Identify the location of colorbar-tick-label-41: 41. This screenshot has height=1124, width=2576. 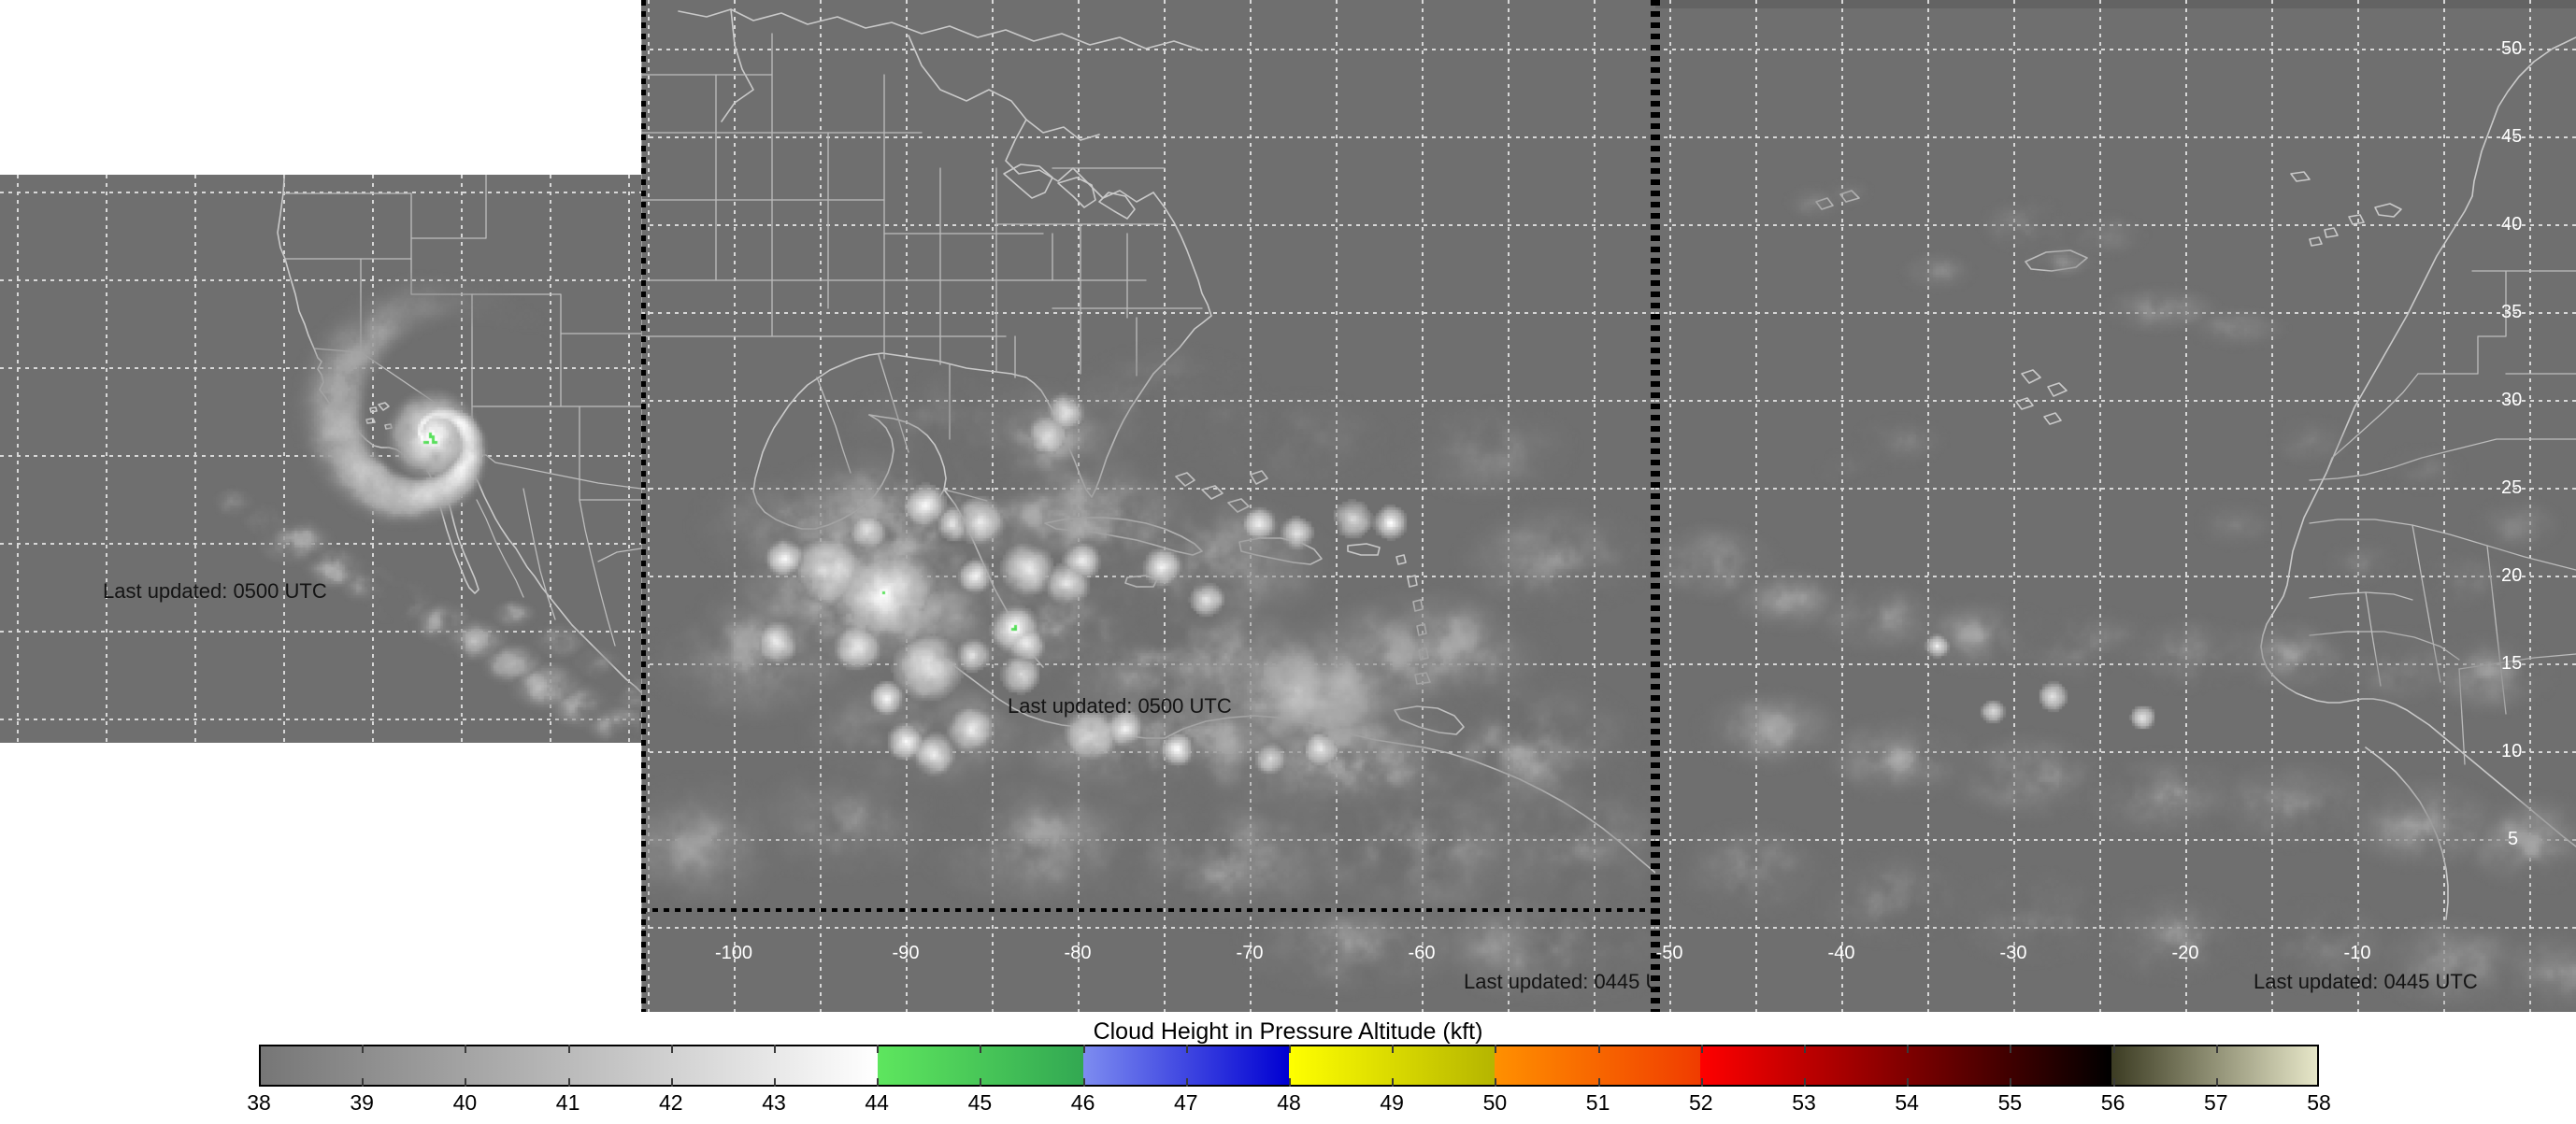
(567, 1103).